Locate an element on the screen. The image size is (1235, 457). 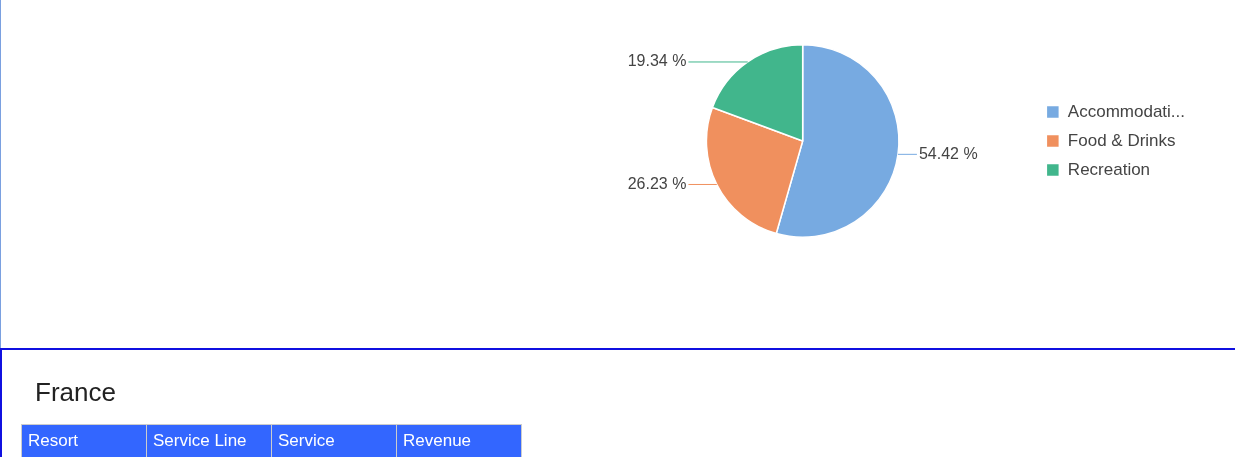
data-label: 54.42 % is located at coordinates (948, 153).